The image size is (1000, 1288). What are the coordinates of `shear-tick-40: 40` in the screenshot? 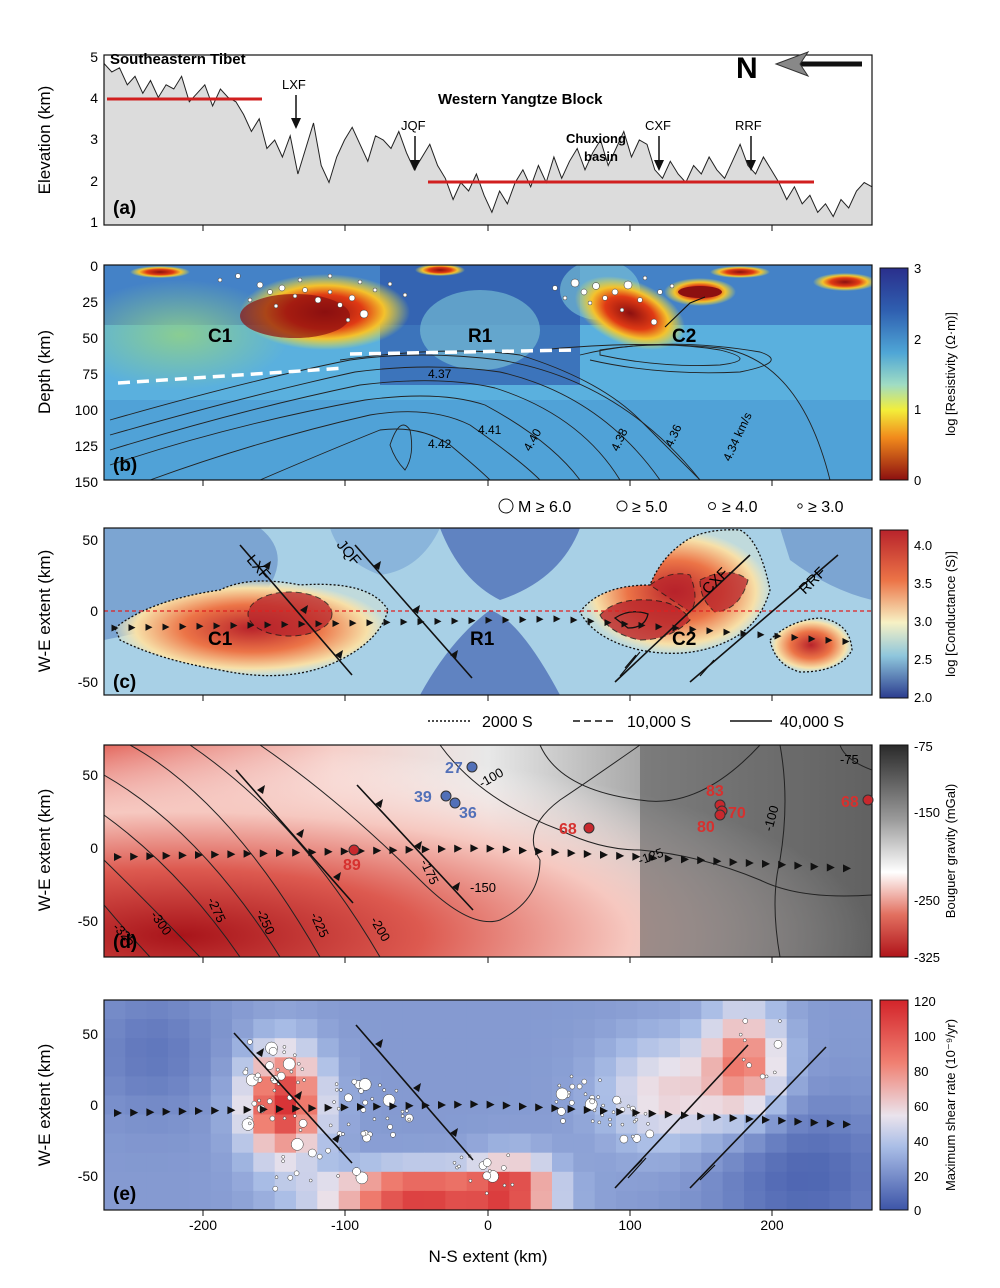 It's located at (921, 1141).